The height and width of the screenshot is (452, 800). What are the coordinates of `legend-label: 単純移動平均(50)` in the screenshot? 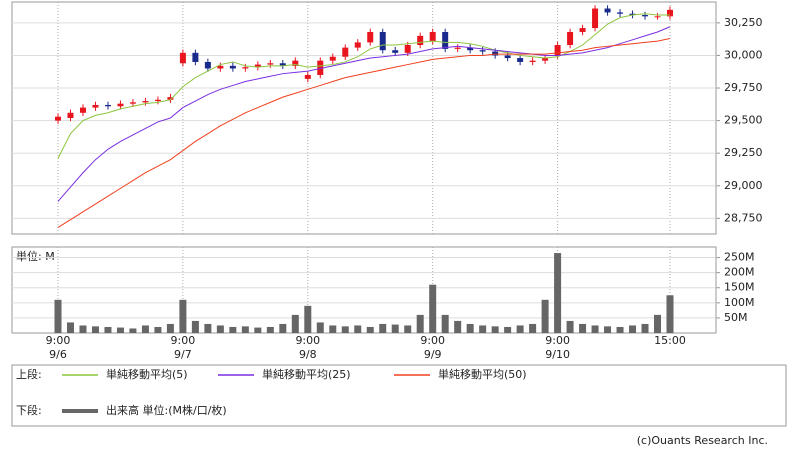 It's located at (482, 374).